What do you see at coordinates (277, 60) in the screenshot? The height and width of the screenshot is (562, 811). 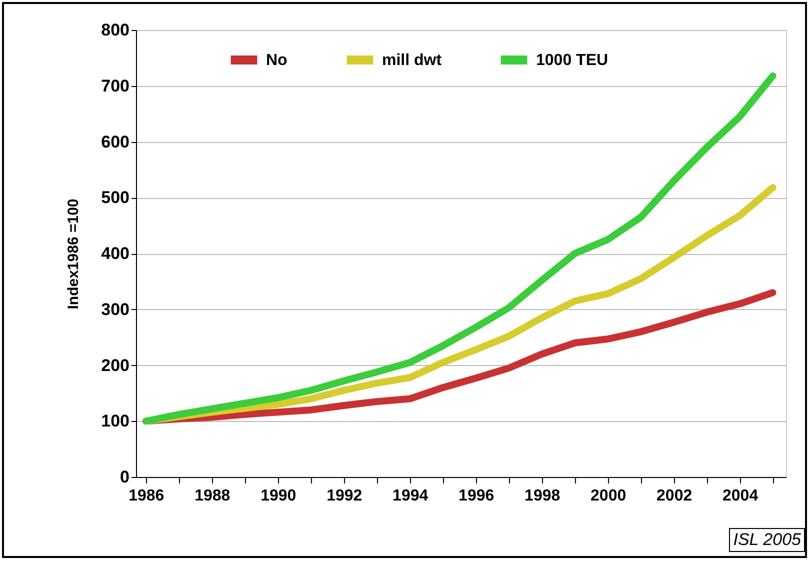 I see `legend-label: No` at bounding box center [277, 60].